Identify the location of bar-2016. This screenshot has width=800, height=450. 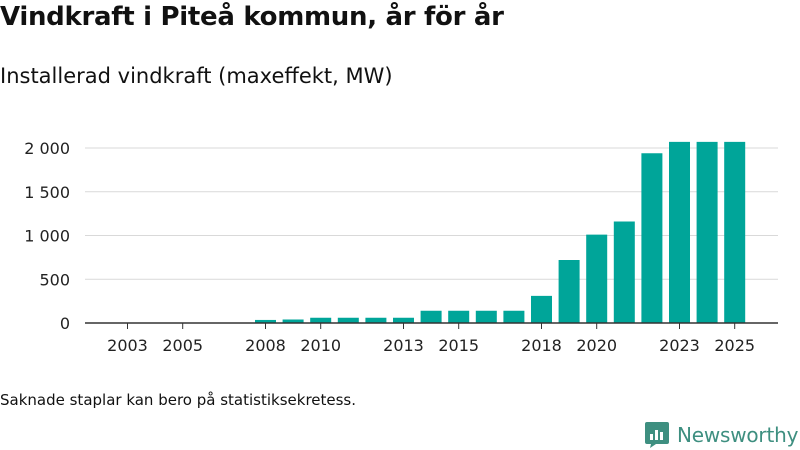
(486, 316).